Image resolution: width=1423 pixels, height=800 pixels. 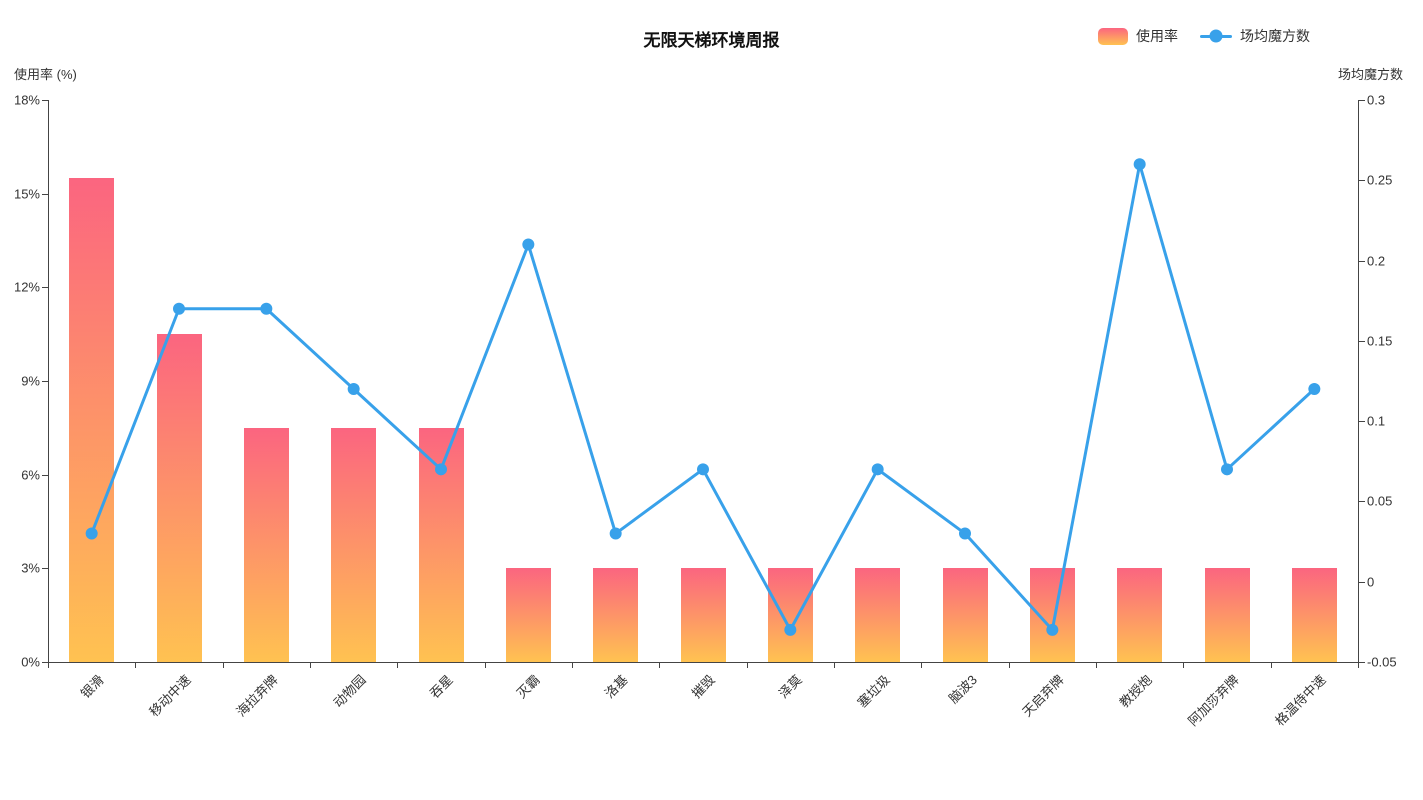 I want to click on right-axis-tick-label: 0.25, so click(x=1380, y=180).